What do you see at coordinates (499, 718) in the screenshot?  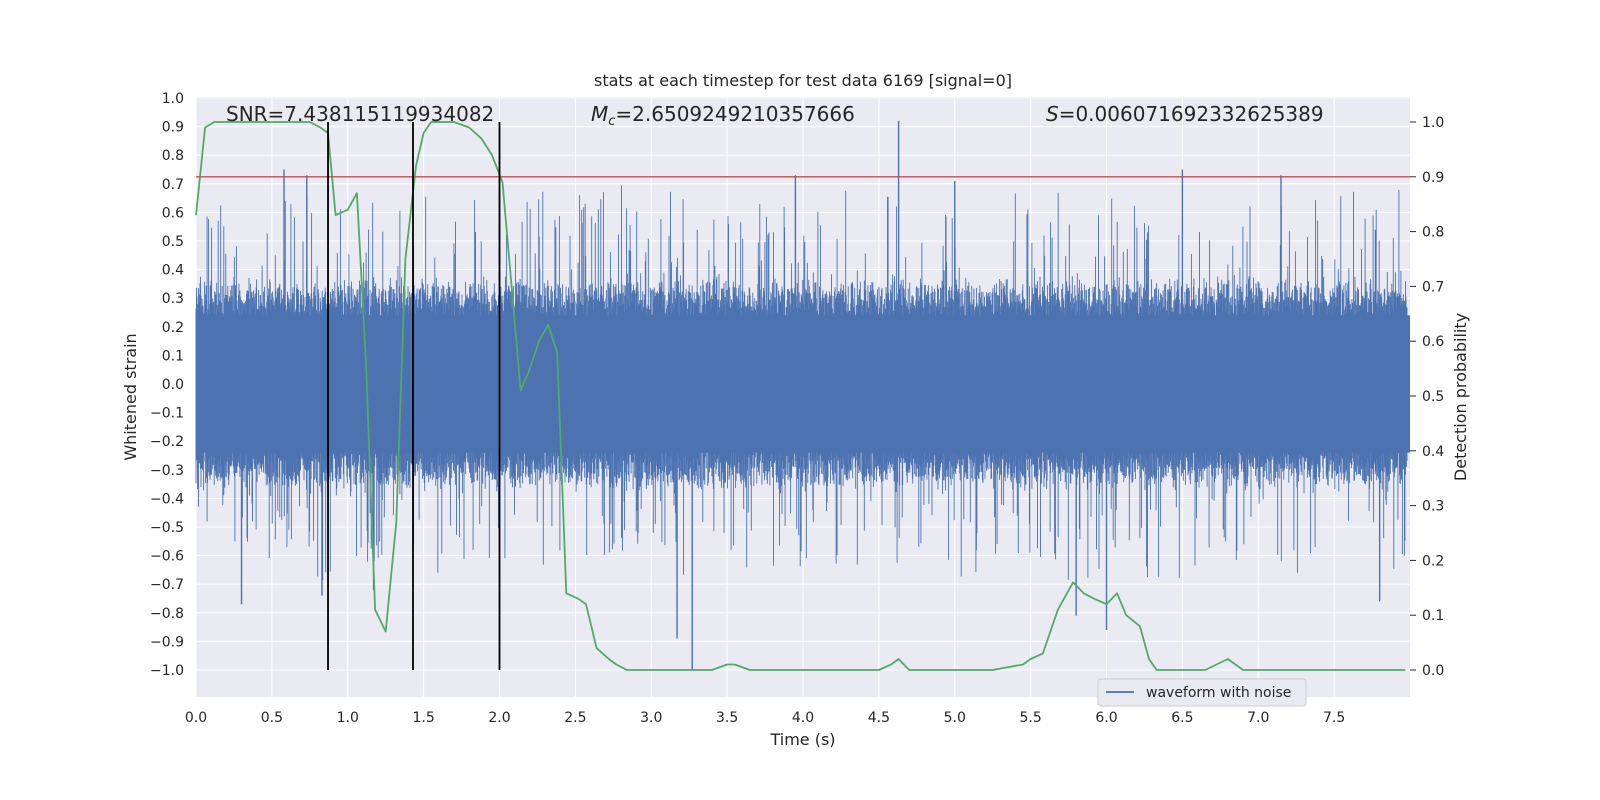 I see `x-tick-label: 2.0` at bounding box center [499, 718].